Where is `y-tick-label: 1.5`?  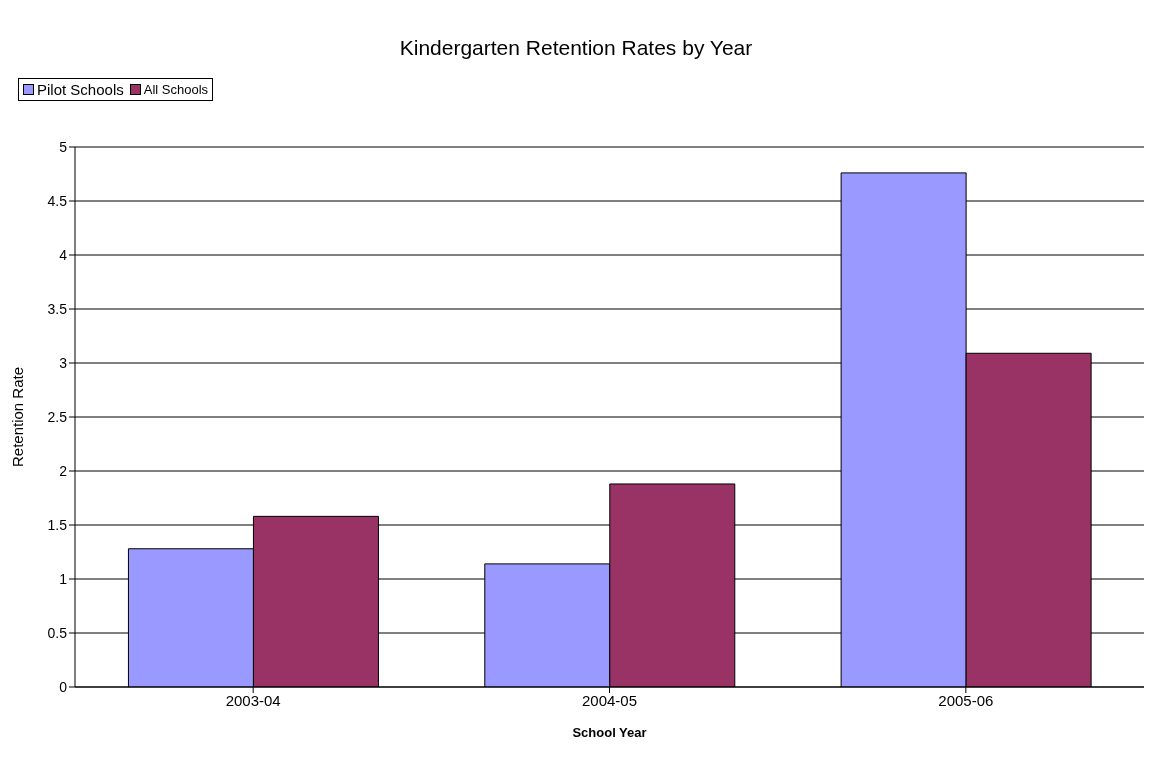
y-tick-label: 1.5 is located at coordinates (57, 524).